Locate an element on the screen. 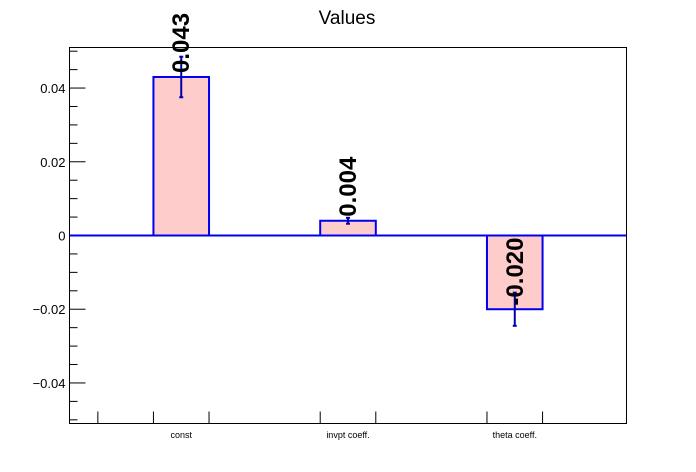  bar is located at coordinates (181, 156).